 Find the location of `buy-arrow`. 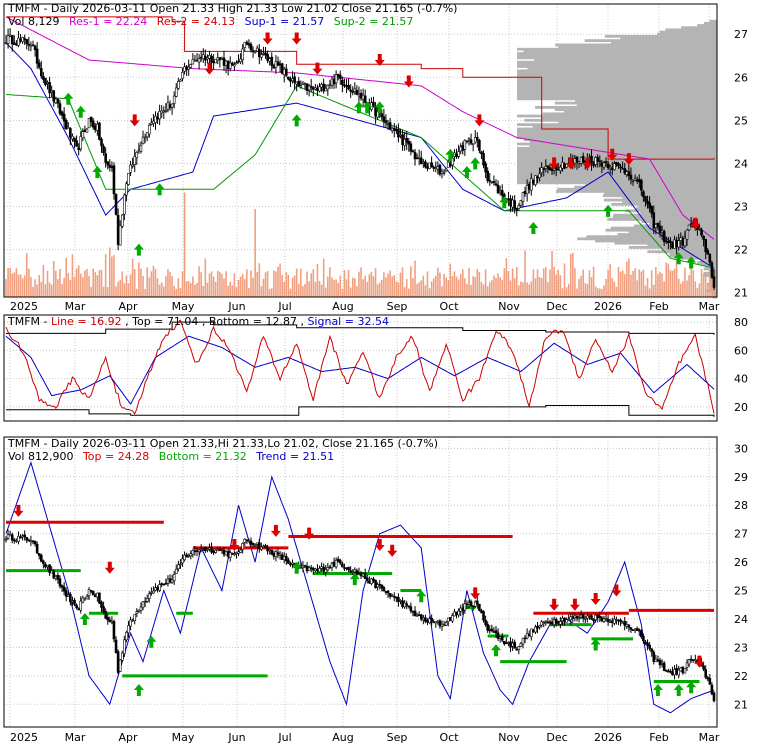

buy-arrow is located at coordinates (80, 111).